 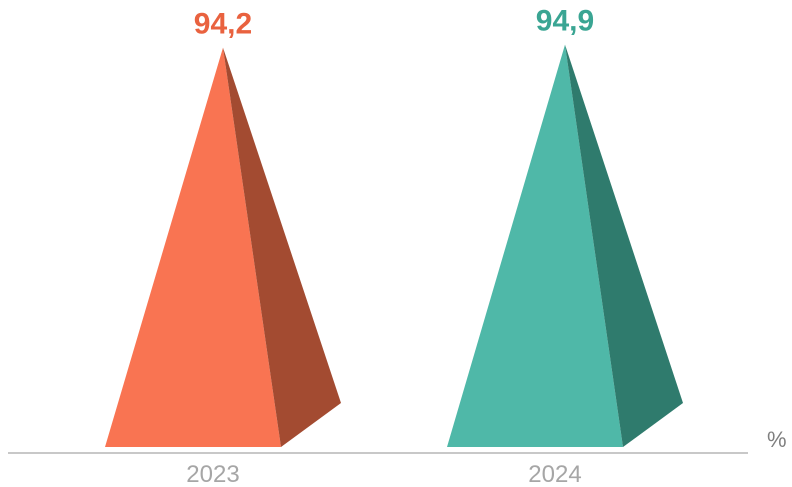 What do you see at coordinates (565, 21) in the screenshot?
I see `data-label: 94,9` at bounding box center [565, 21].